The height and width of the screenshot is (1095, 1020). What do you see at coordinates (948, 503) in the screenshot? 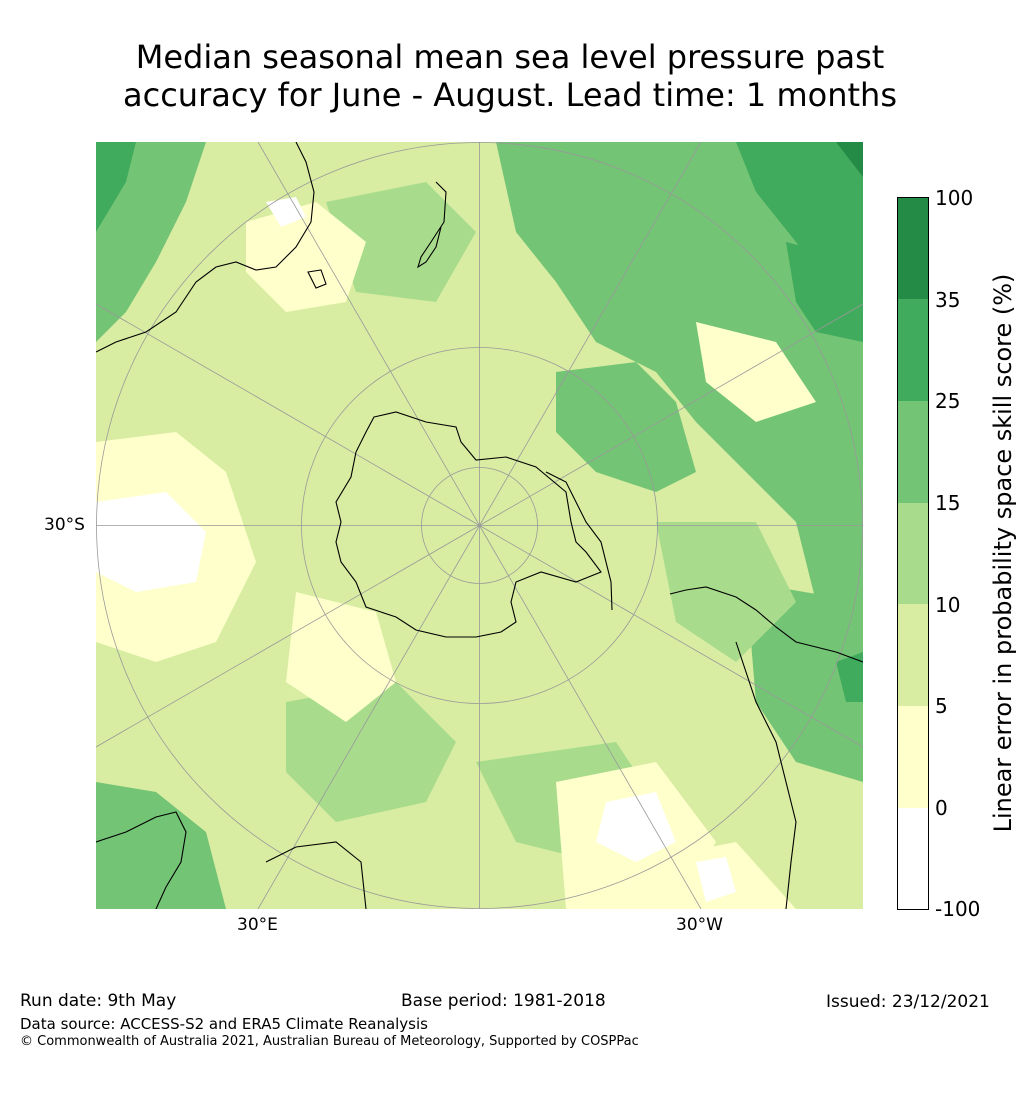
I see `colorbar-tick-15: 15` at bounding box center [948, 503].